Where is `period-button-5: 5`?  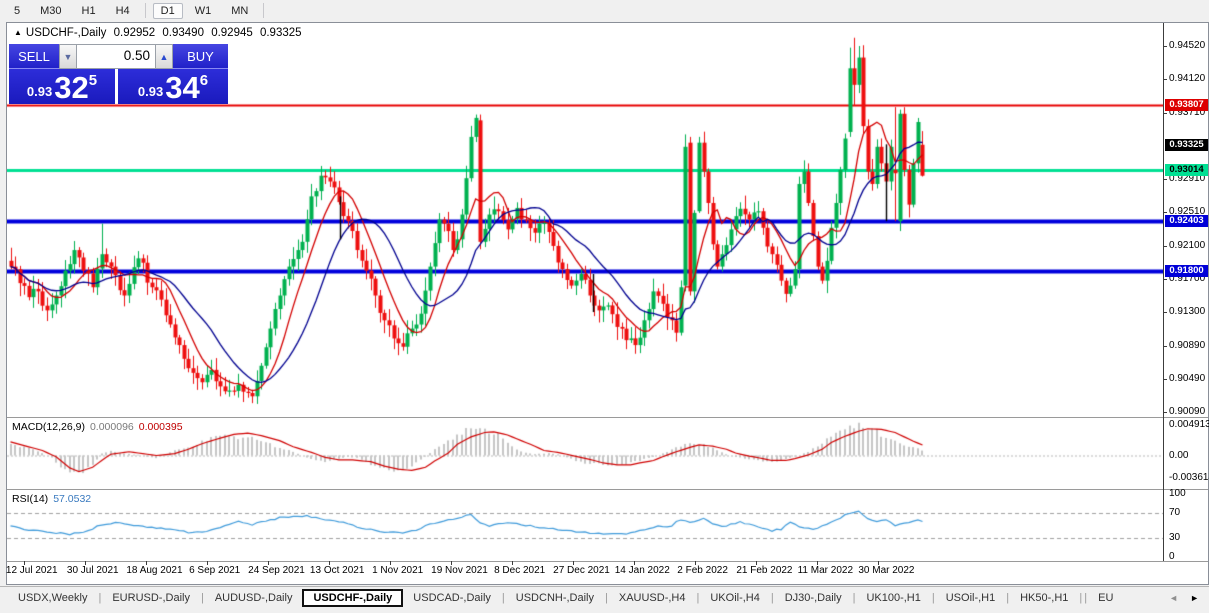
period-button-5: 5 is located at coordinates (17, 10).